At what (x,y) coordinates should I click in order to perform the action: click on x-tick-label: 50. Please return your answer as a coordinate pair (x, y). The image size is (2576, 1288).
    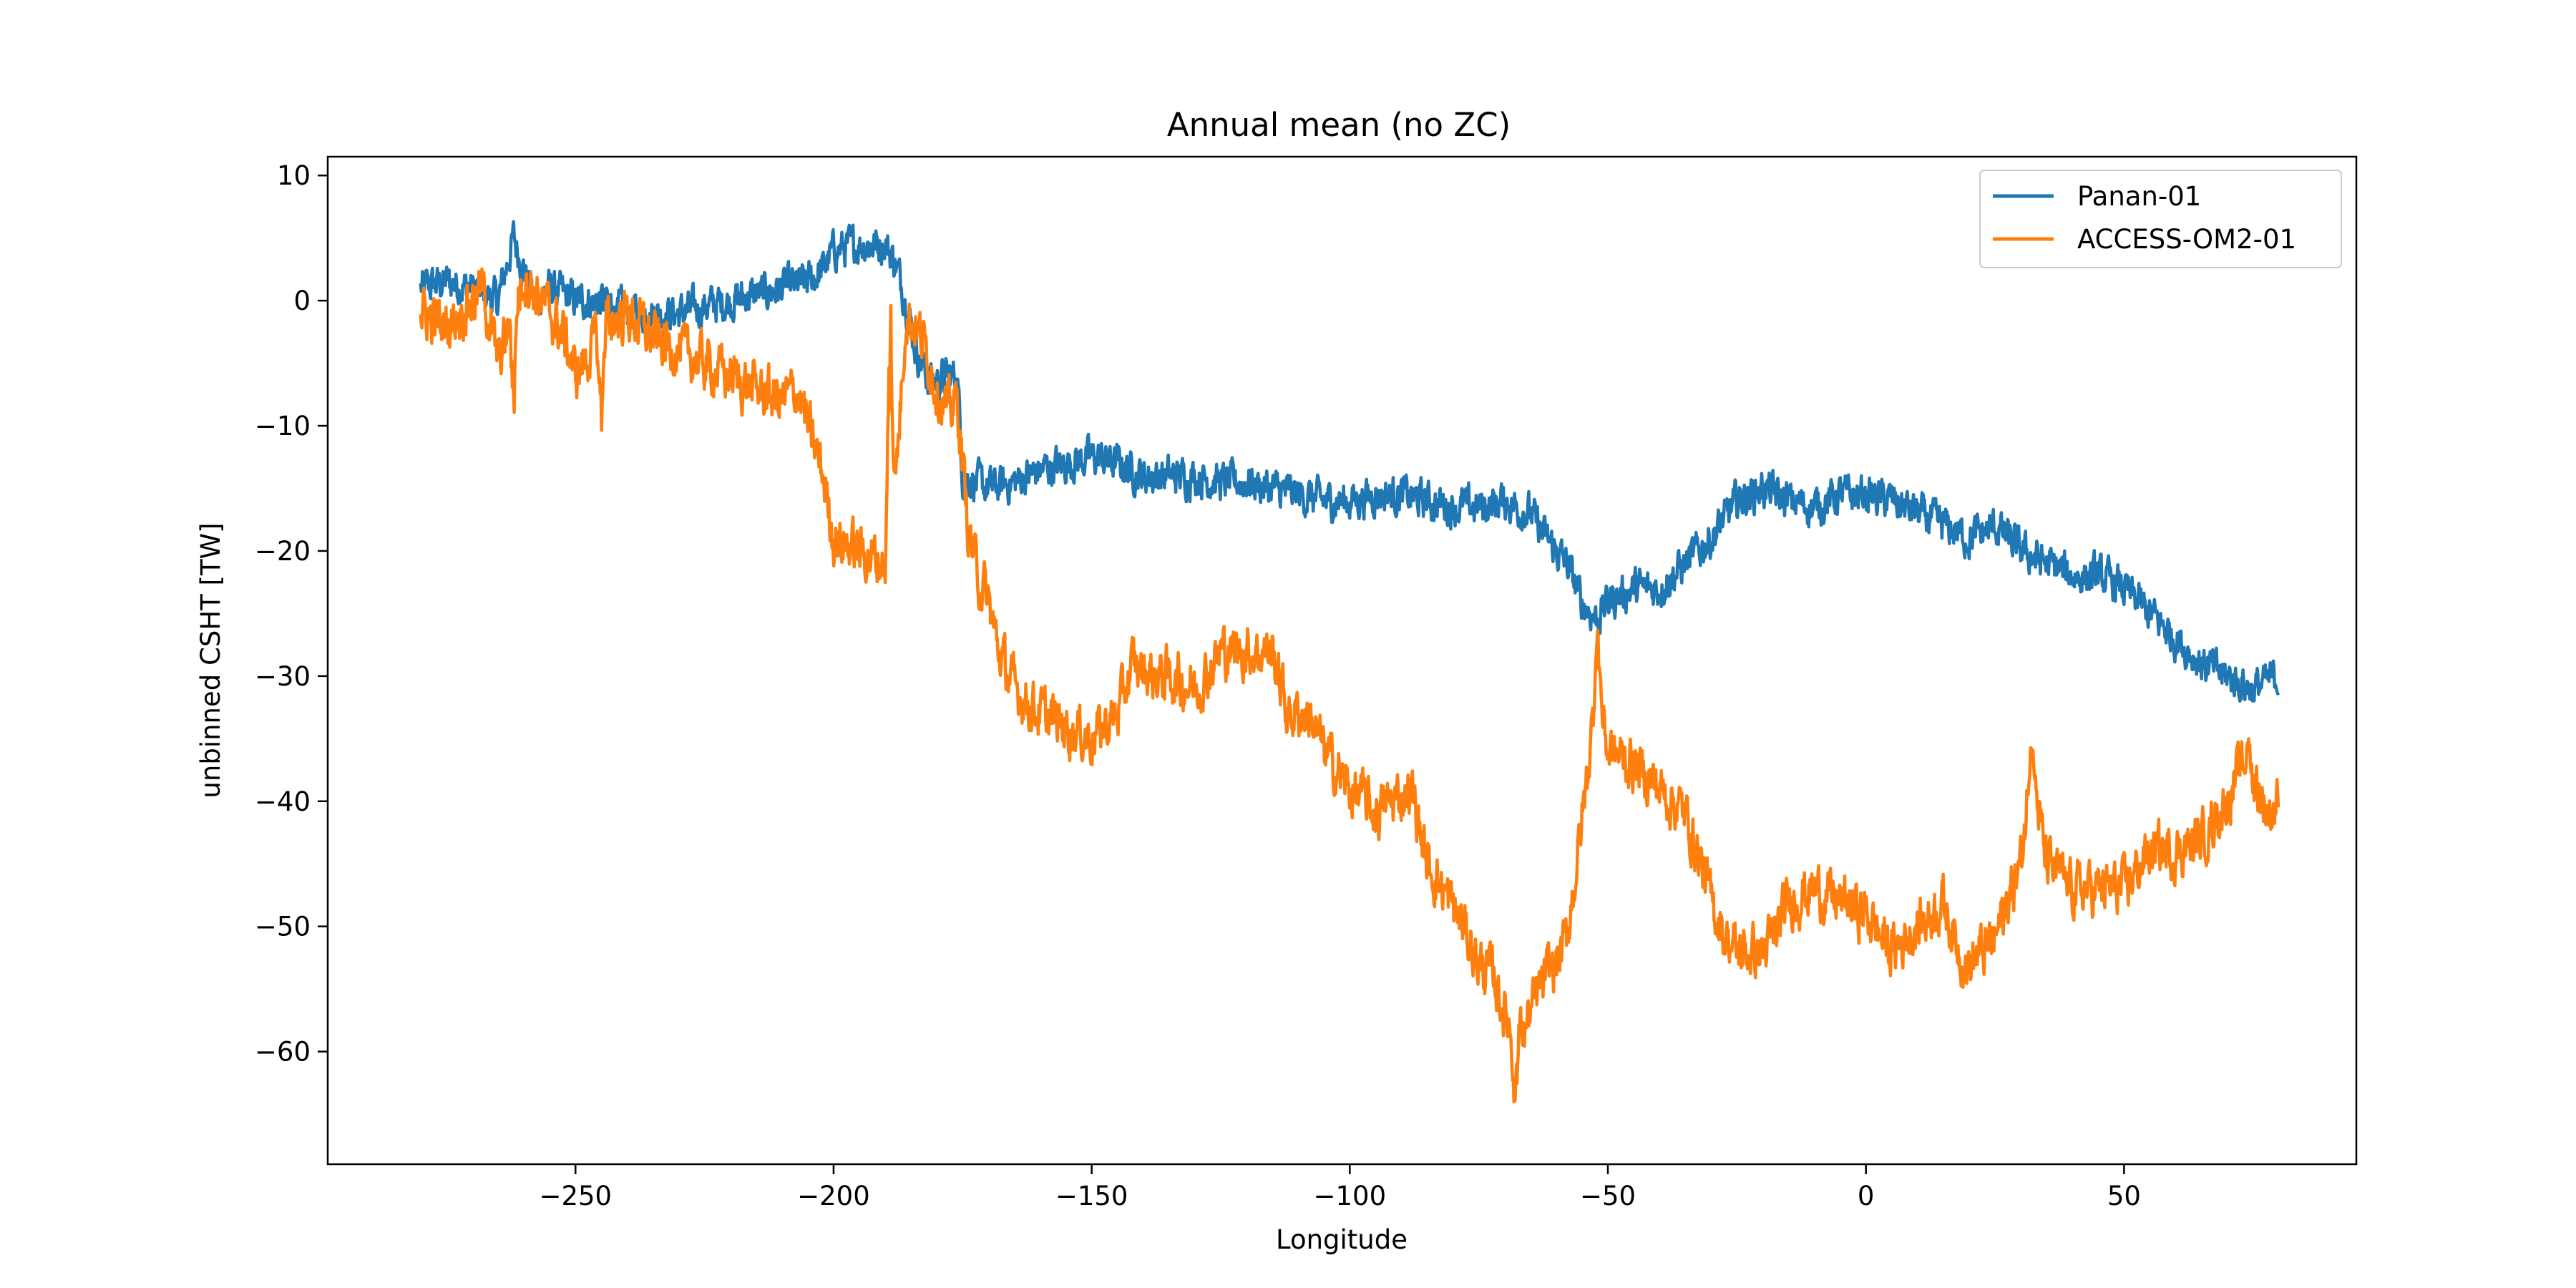
    Looking at the image, I should click on (2124, 1196).